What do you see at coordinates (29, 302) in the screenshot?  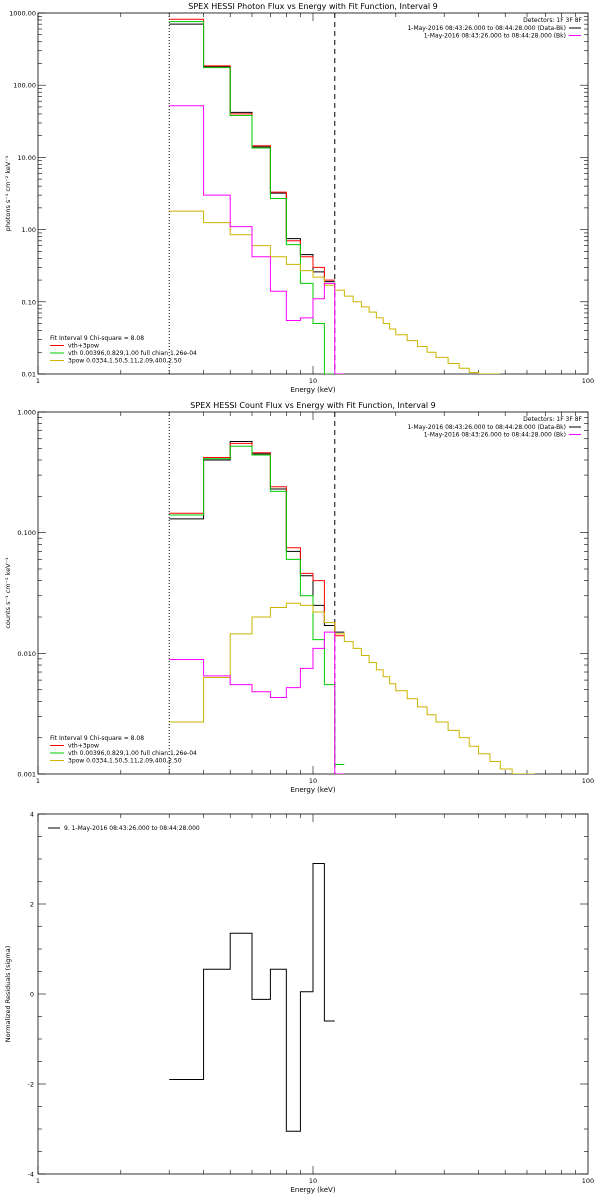 I see `y-tick-label: 0.10` at bounding box center [29, 302].